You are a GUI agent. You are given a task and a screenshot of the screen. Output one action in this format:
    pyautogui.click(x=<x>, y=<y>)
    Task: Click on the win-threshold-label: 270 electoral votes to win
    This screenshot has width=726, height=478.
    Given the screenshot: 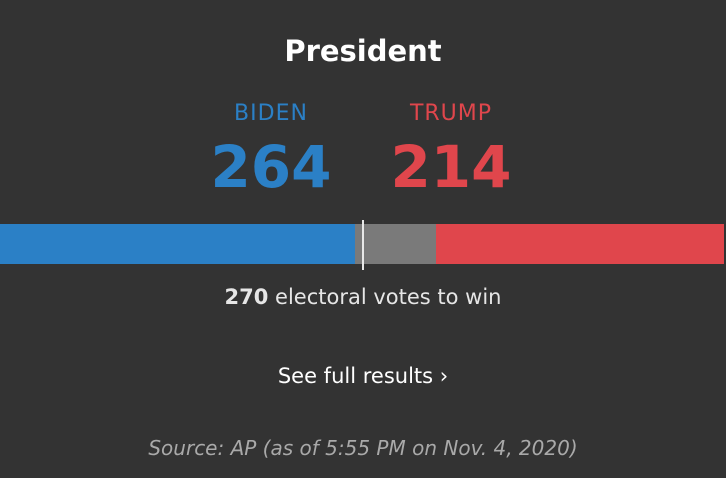 What is the action you would take?
    pyautogui.click(x=363, y=297)
    